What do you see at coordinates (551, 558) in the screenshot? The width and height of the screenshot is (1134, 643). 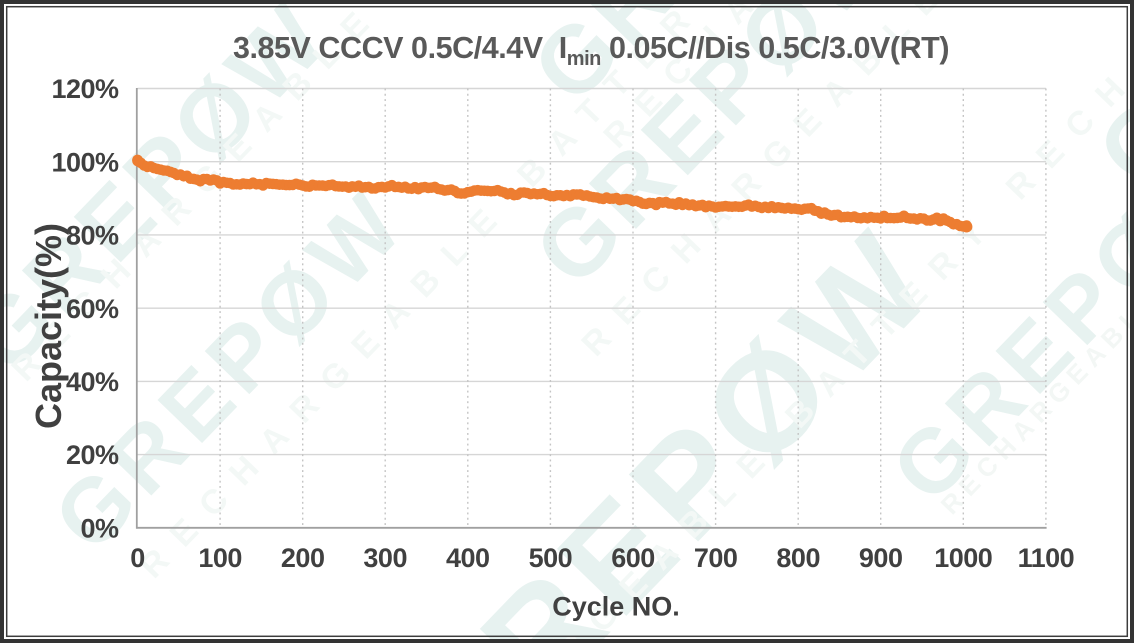 I see `svg-text: 500` at bounding box center [551, 558].